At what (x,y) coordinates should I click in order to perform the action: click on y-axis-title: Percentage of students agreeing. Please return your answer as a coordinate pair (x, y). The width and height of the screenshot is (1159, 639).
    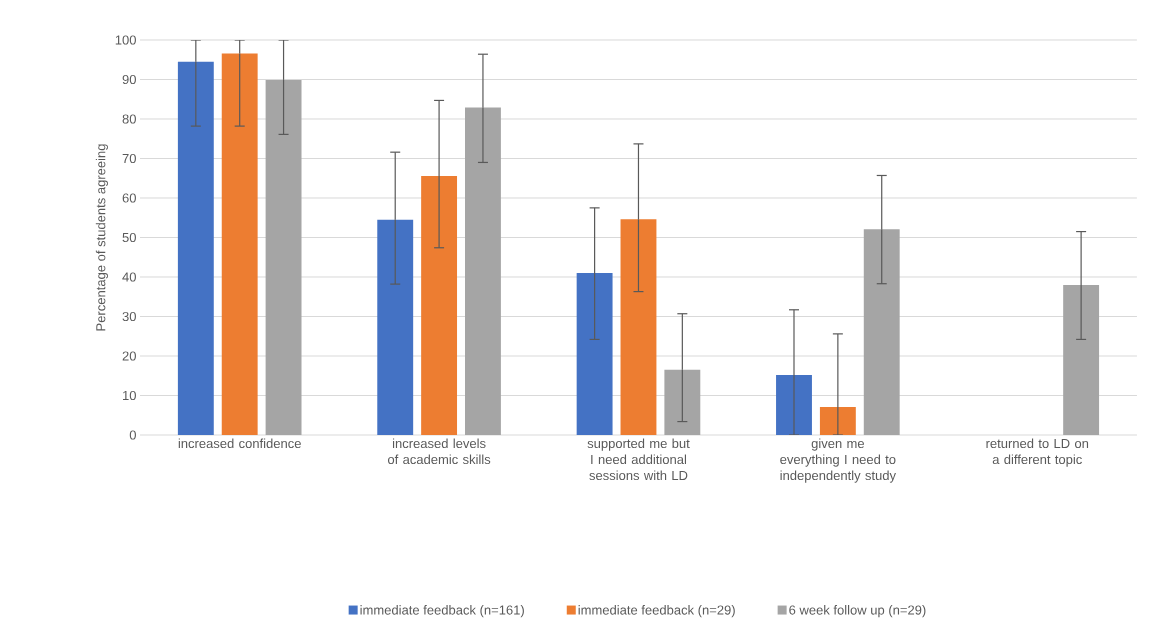
    Looking at the image, I should click on (101, 237).